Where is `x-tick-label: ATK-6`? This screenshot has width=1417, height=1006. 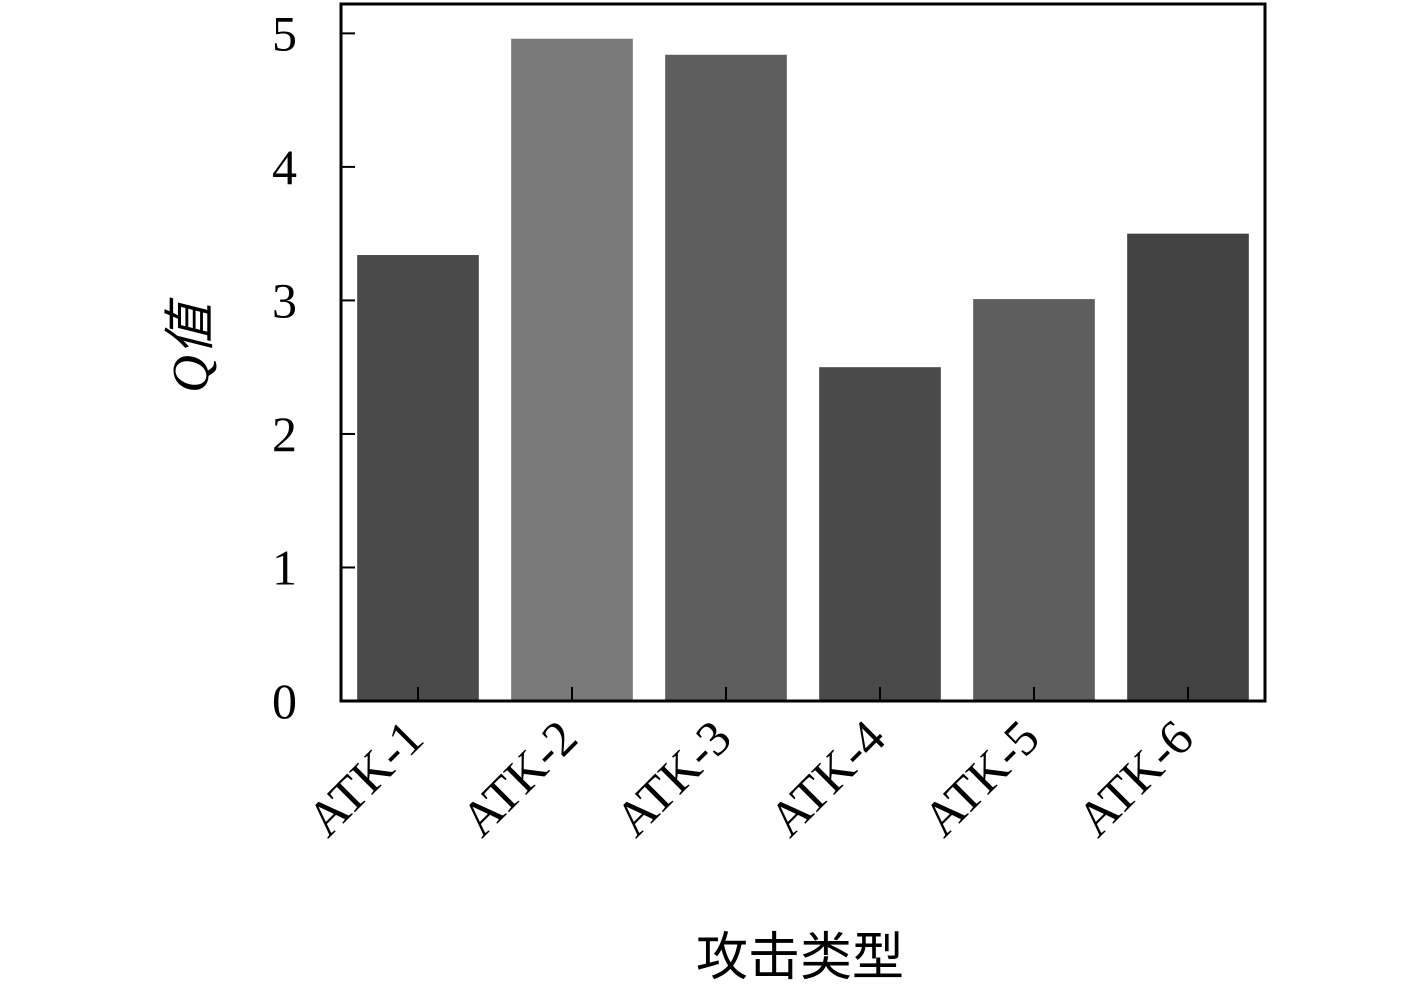 x-tick-label: ATK-6 is located at coordinates (1135, 778).